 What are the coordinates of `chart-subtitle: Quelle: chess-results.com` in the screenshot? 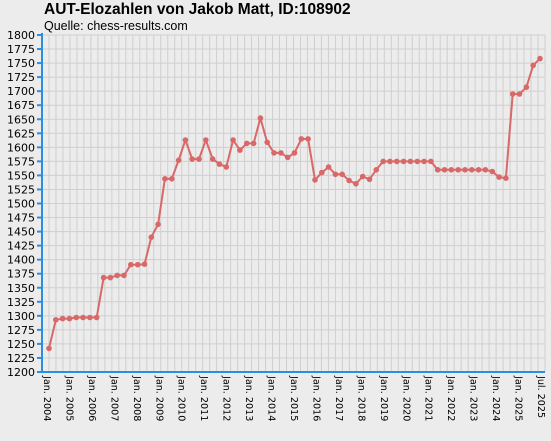 It's located at (116, 26).